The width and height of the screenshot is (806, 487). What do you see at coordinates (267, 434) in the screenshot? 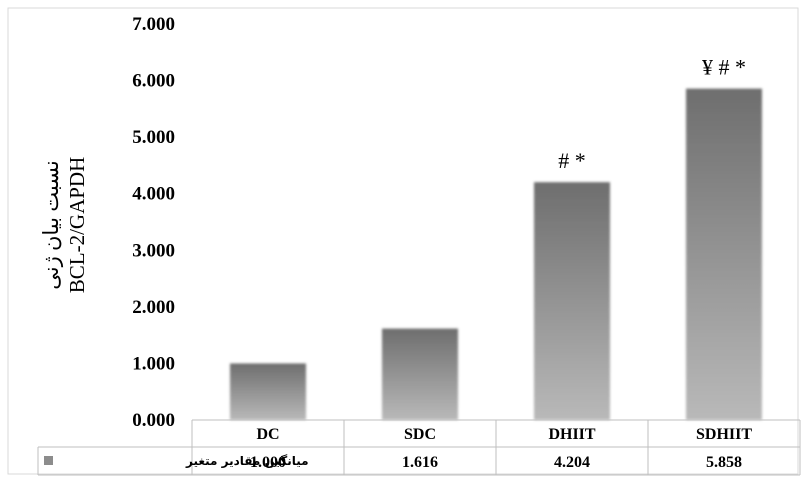
I see `x-category-label: DC` at bounding box center [267, 434].